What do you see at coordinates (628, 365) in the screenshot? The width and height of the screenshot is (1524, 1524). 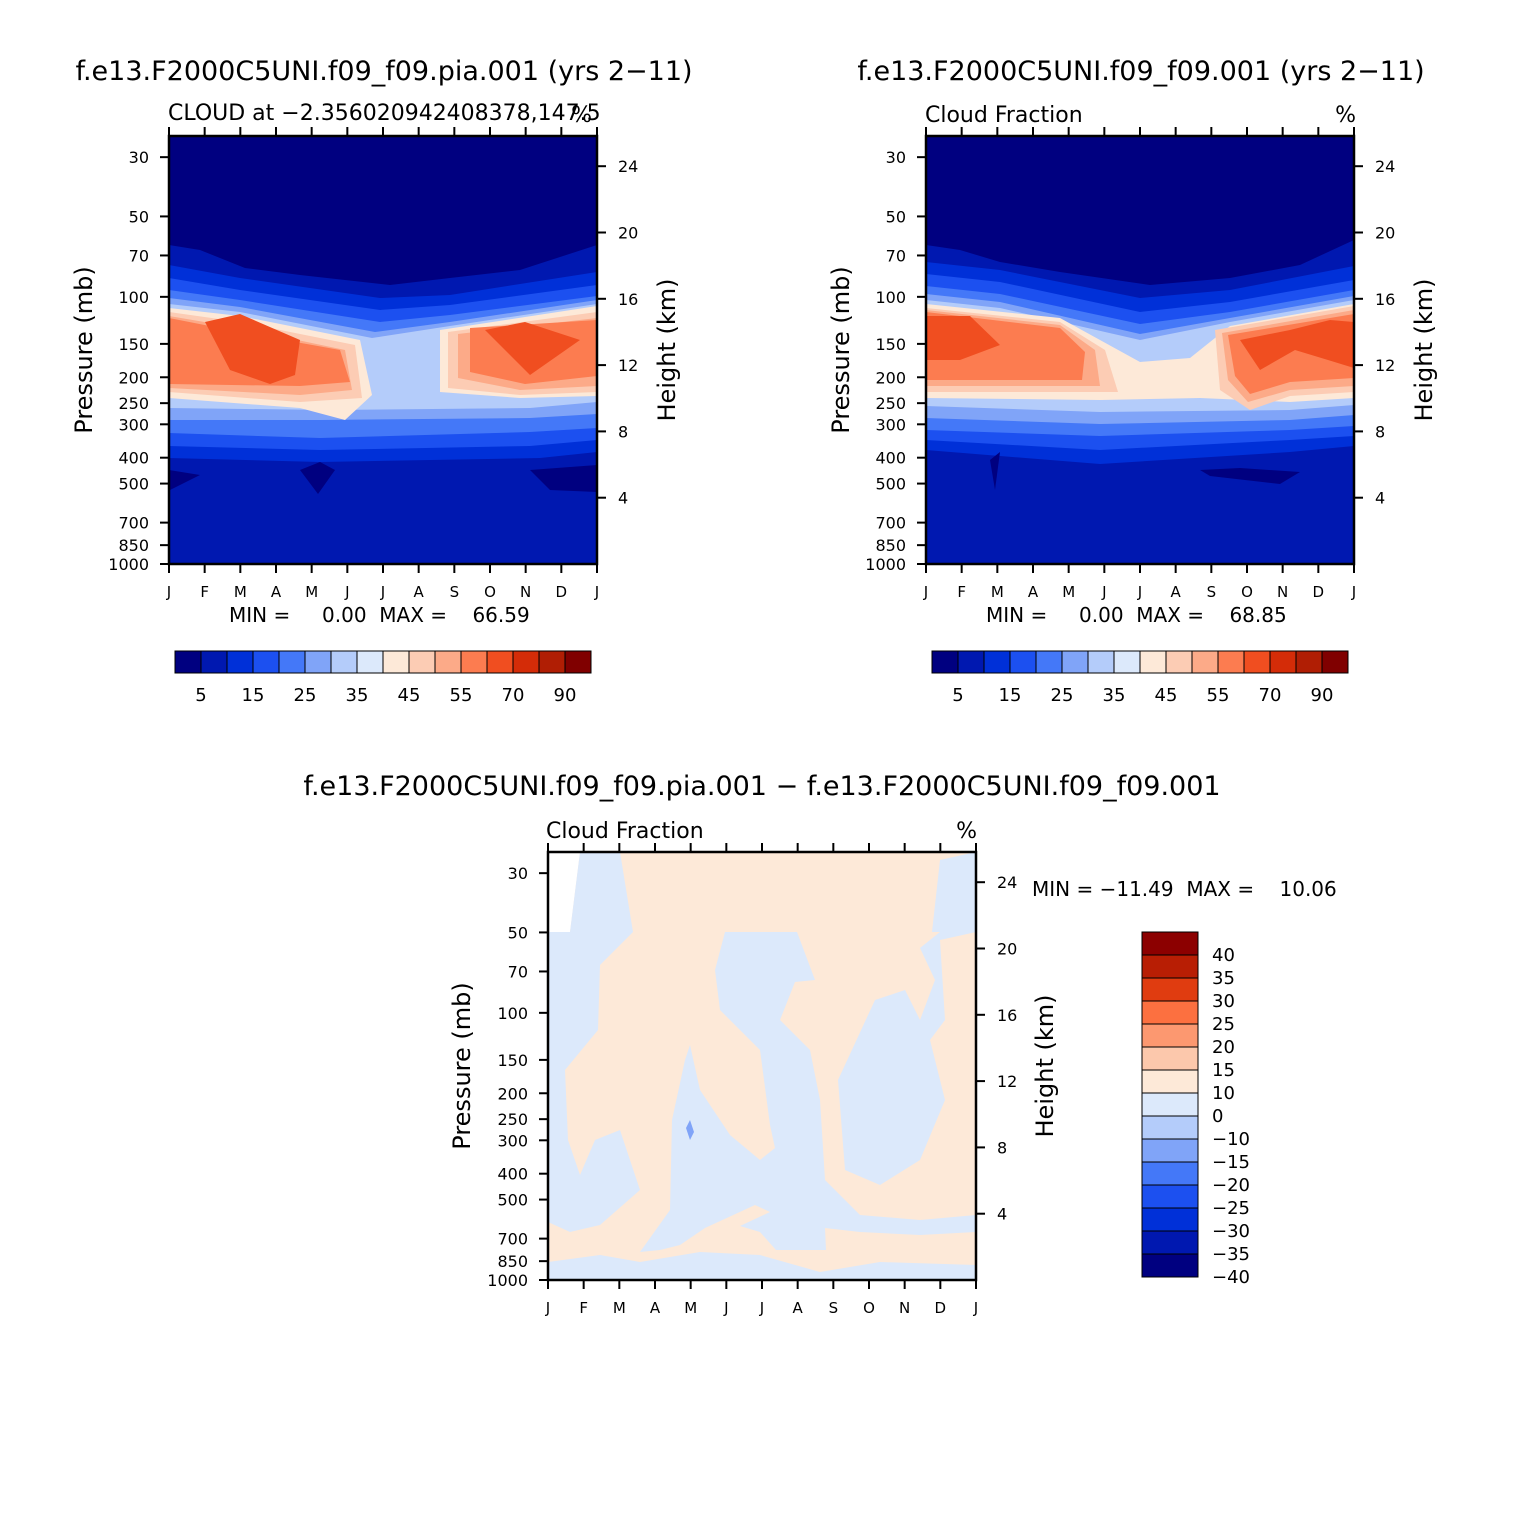 I see `height-tick-label: 12` at bounding box center [628, 365].